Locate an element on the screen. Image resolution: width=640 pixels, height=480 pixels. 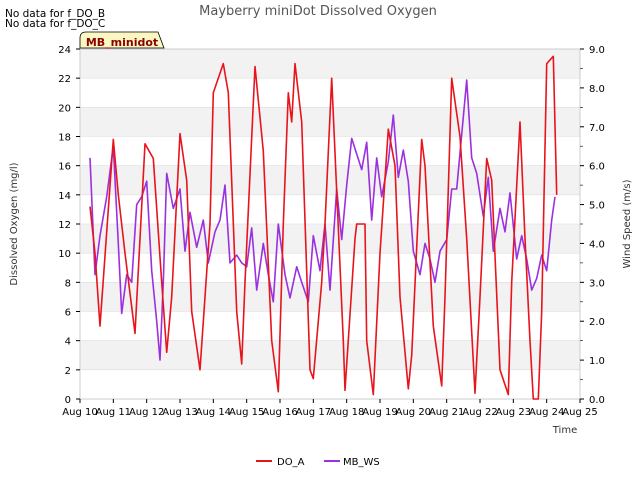
right-tick-label: 5.0 is located at coordinates (597, 206).